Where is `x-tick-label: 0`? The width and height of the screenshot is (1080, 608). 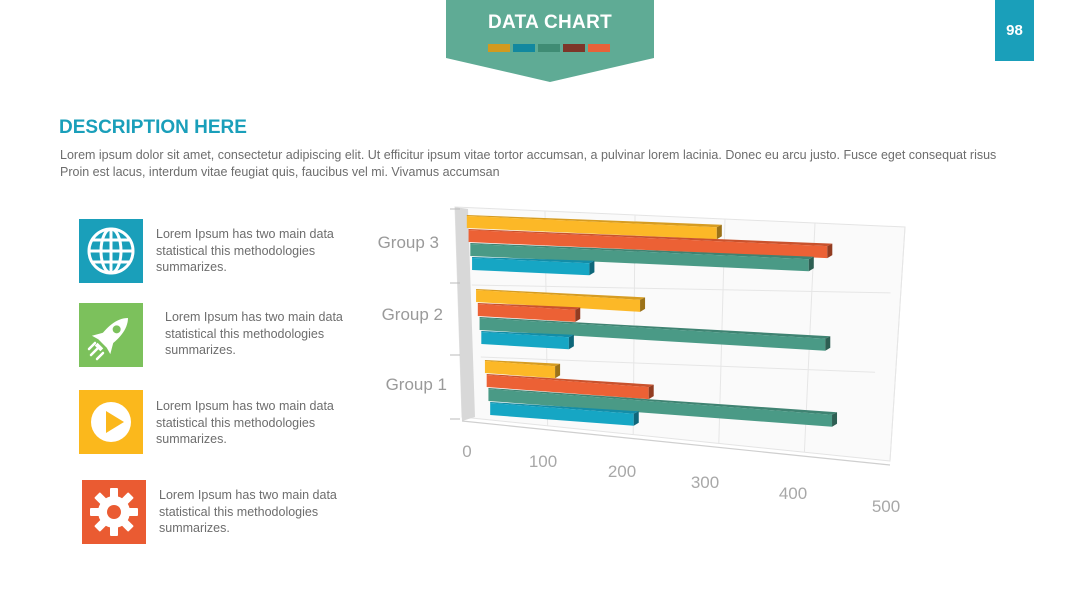
x-tick-label: 0 is located at coordinates (466, 451).